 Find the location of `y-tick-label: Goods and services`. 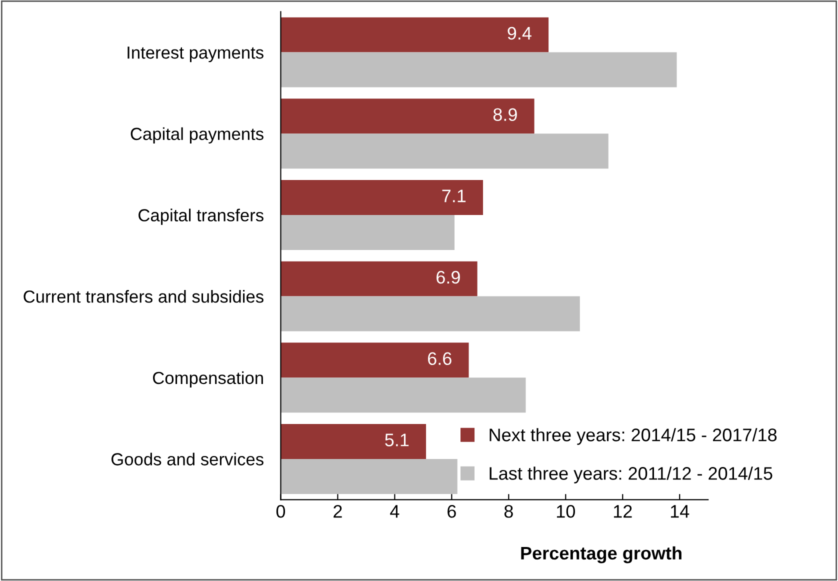

y-tick-label: Goods and services is located at coordinates (188, 459).